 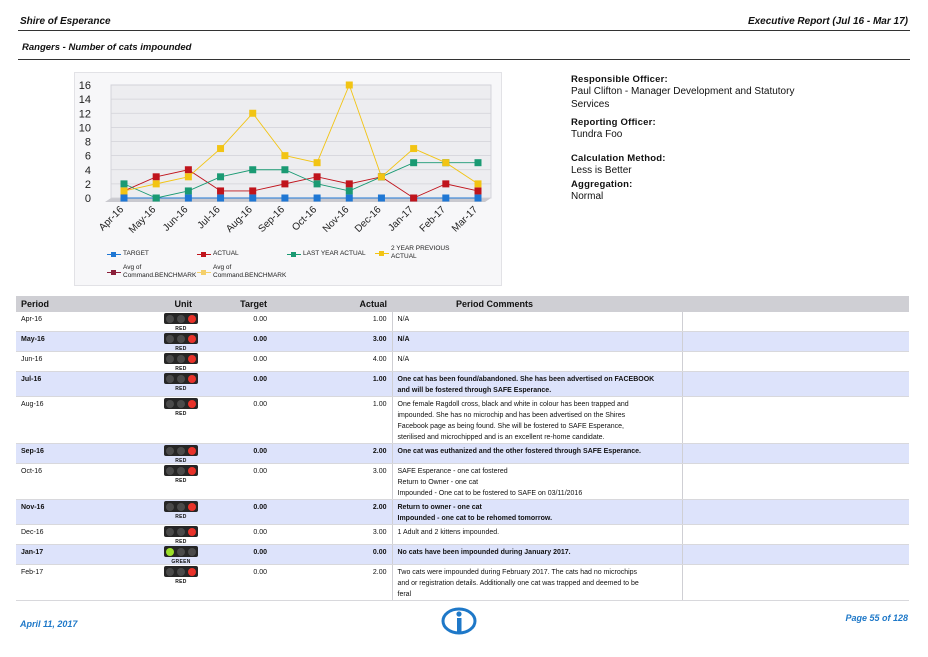 I want to click on legend-label-last-year: LAST YEAR ACTUAL, so click(x=334, y=253).